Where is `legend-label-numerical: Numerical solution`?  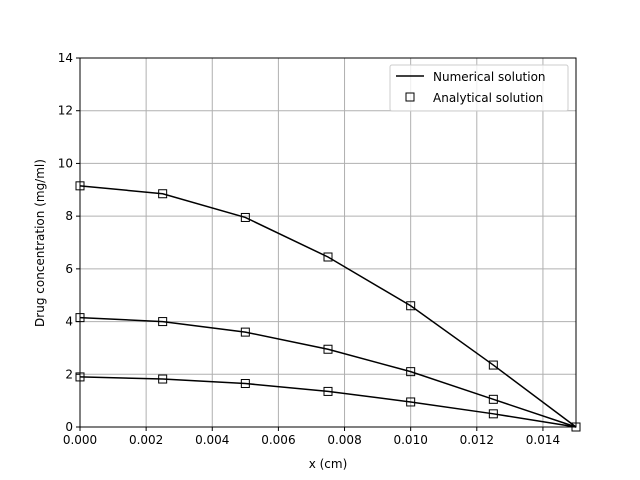 legend-label-numerical: Numerical solution is located at coordinates (489, 77).